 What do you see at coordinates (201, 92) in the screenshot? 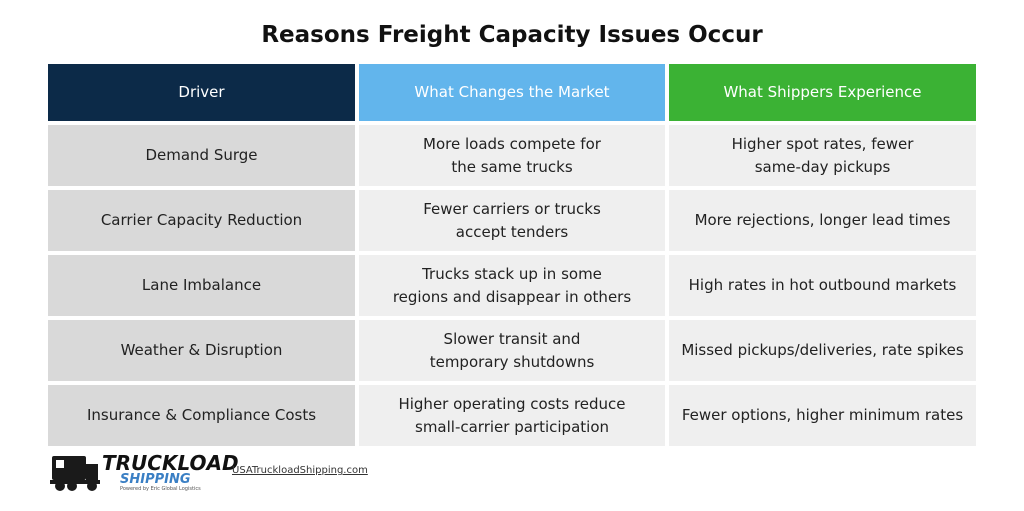
I see `header-cell: Driver` at bounding box center [201, 92].